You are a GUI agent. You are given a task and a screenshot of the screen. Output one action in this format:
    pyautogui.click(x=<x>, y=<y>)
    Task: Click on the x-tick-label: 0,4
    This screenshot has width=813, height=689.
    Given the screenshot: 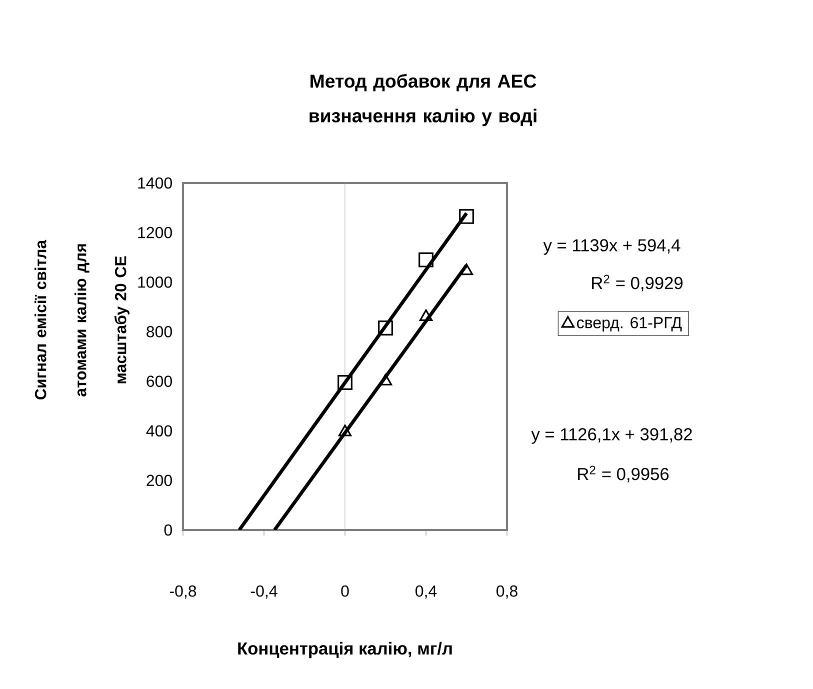 What is the action you would take?
    pyautogui.click(x=426, y=592)
    